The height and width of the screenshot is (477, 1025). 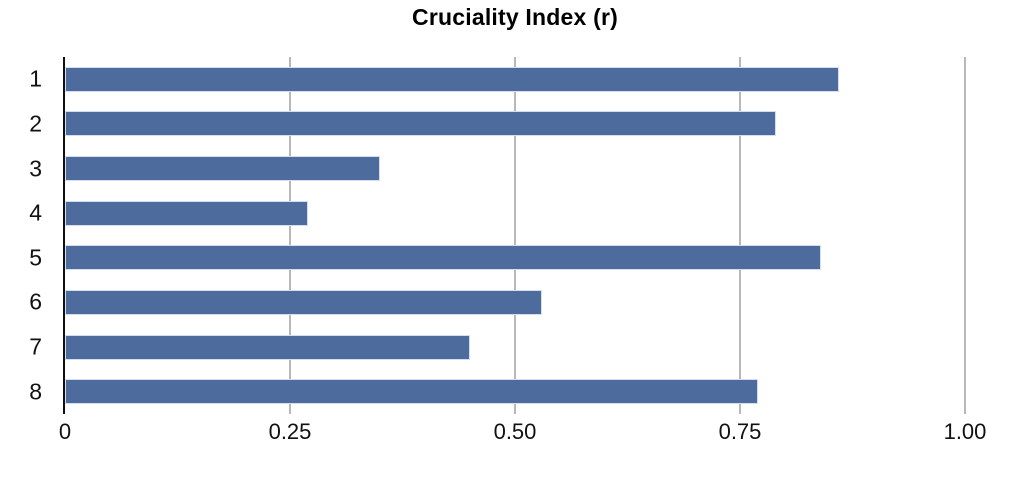 What do you see at coordinates (35, 212) in the screenshot?
I see `y-tick-label-4: 4` at bounding box center [35, 212].